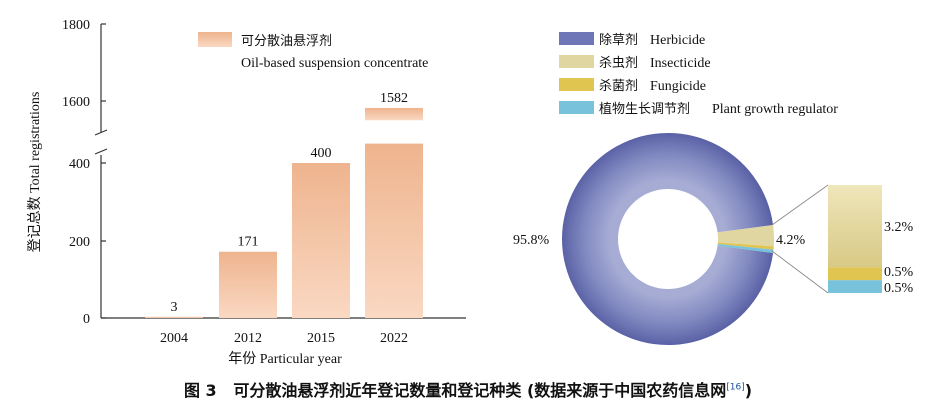 The width and height of the screenshot is (936, 415). What do you see at coordinates (248, 284) in the screenshot?
I see `bar-2012` at bounding box center [248, 284].